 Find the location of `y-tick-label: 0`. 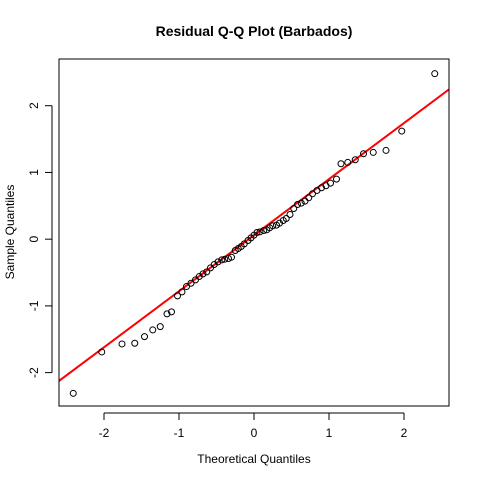

y-tick-label: 0 is located at coordinates (34, 239).